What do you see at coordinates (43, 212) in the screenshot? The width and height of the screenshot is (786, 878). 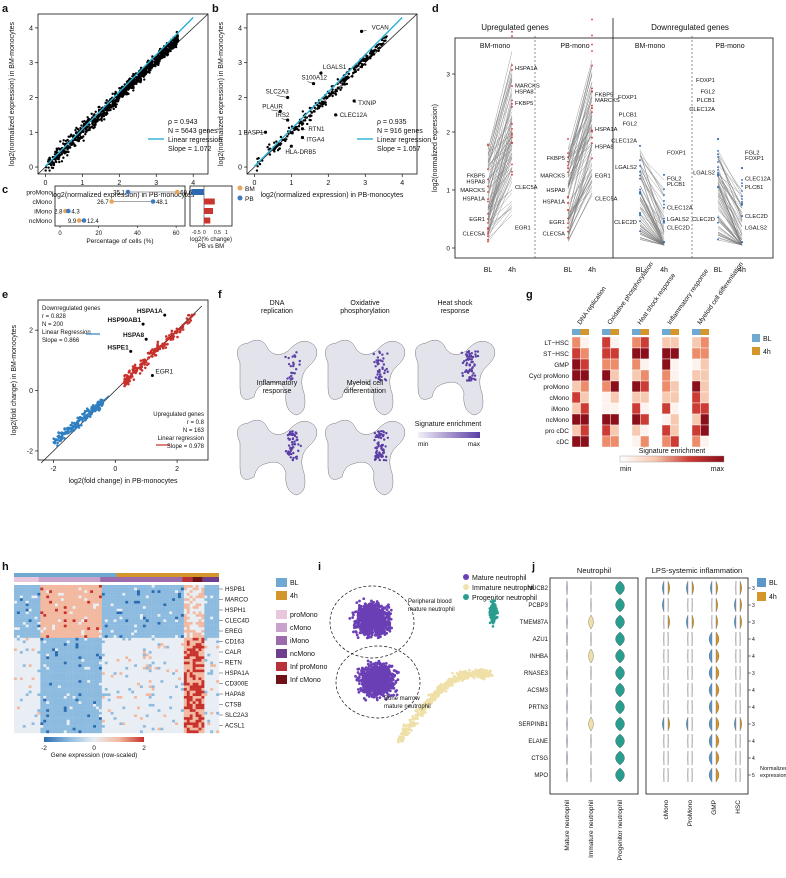 I see `c-row-label: iMono` at bounding box center [43, 212].